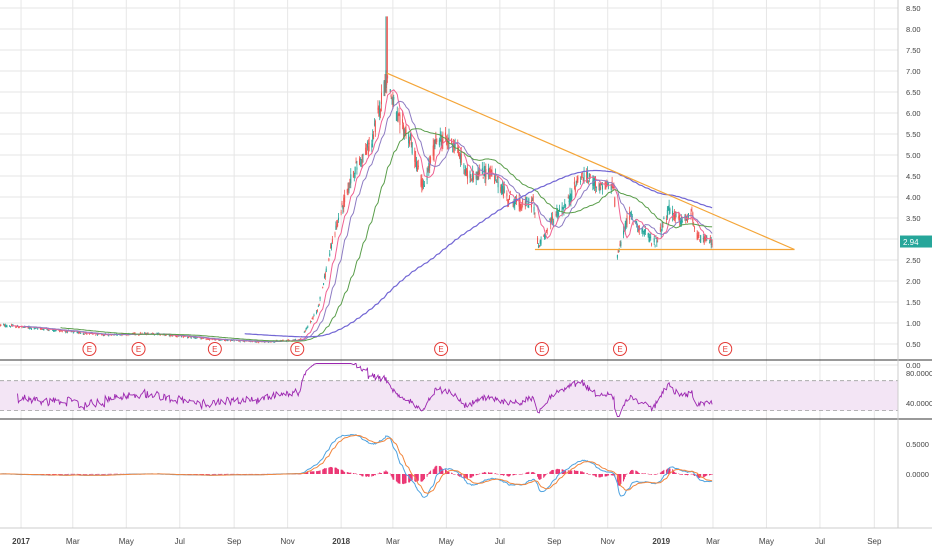 The height and width of the screenshot is (555, 932). What do you see at coordinates (288, 541) in the screenshot?
I see `time-tick-label: Nov` at bounding box center [288, 541].